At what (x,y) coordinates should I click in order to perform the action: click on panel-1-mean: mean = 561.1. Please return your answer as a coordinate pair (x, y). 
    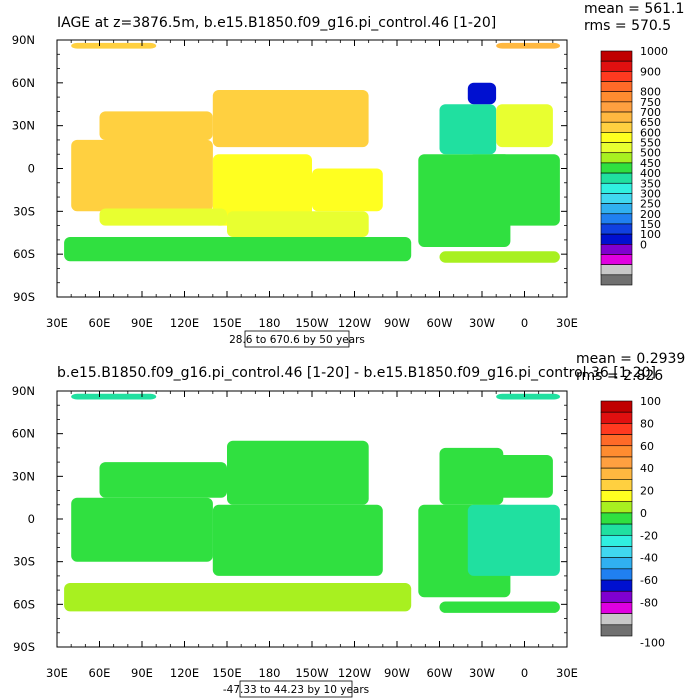
    Looking at the image, I should click on (634, 9).